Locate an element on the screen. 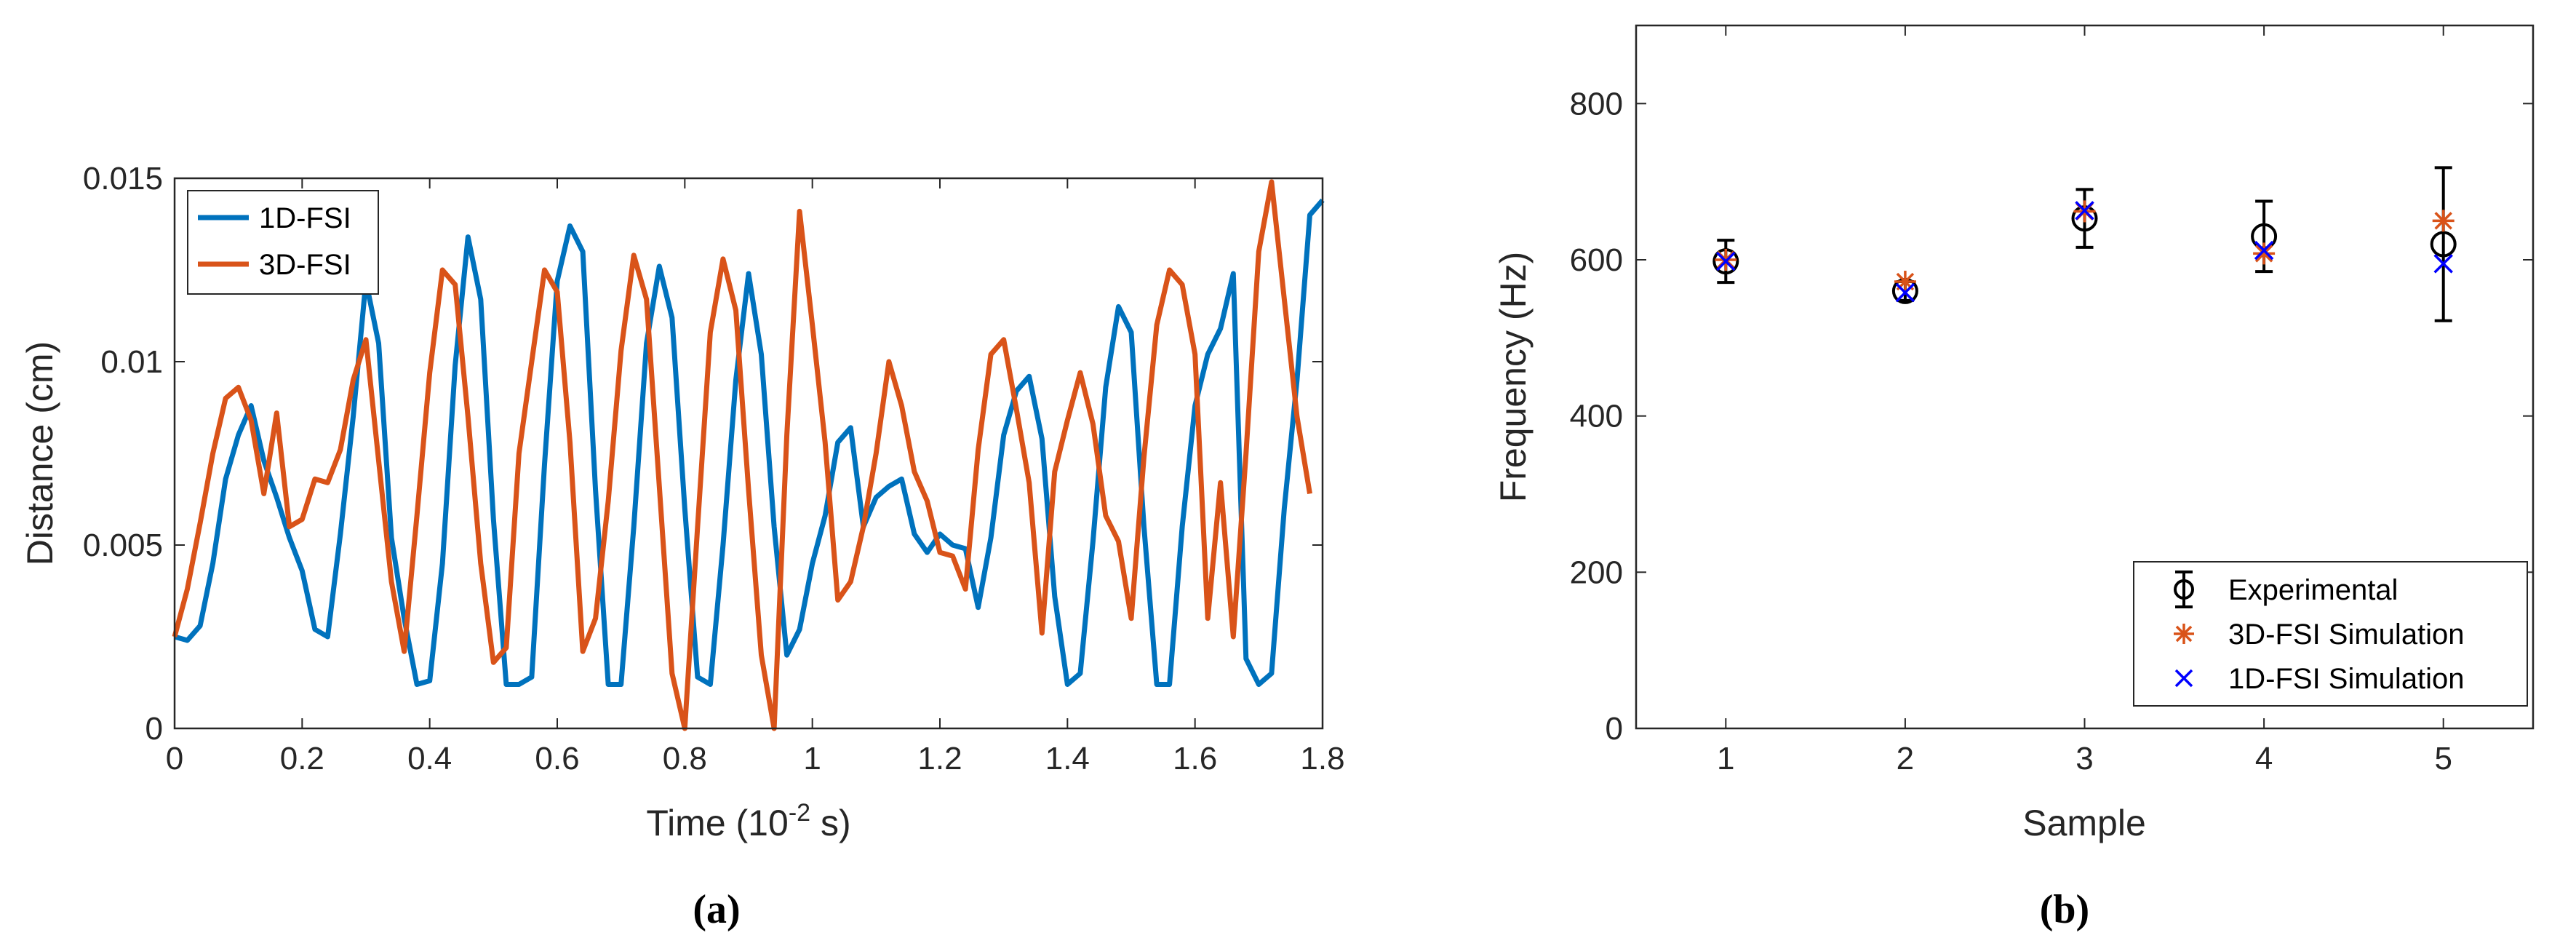  y-axis-label-a: Distance (cm) is located at coordinates (40, 453).